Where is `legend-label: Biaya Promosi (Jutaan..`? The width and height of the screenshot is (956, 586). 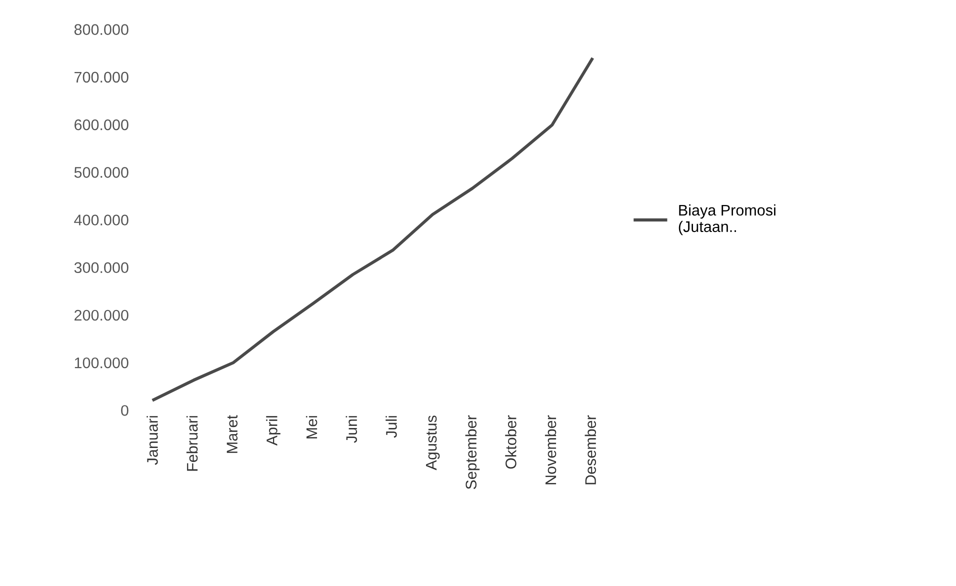
legend-label: Biaya Promosi (Jutaan.. is located at coordinates (727, 220).